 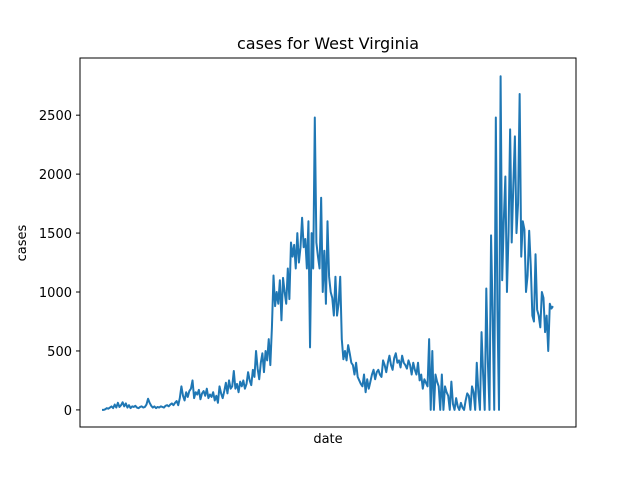 What do you see at coordinates (328, 43) in the screenshot?
I see `chart-title: cases for West Virginia` at bounding box center [328, 43].